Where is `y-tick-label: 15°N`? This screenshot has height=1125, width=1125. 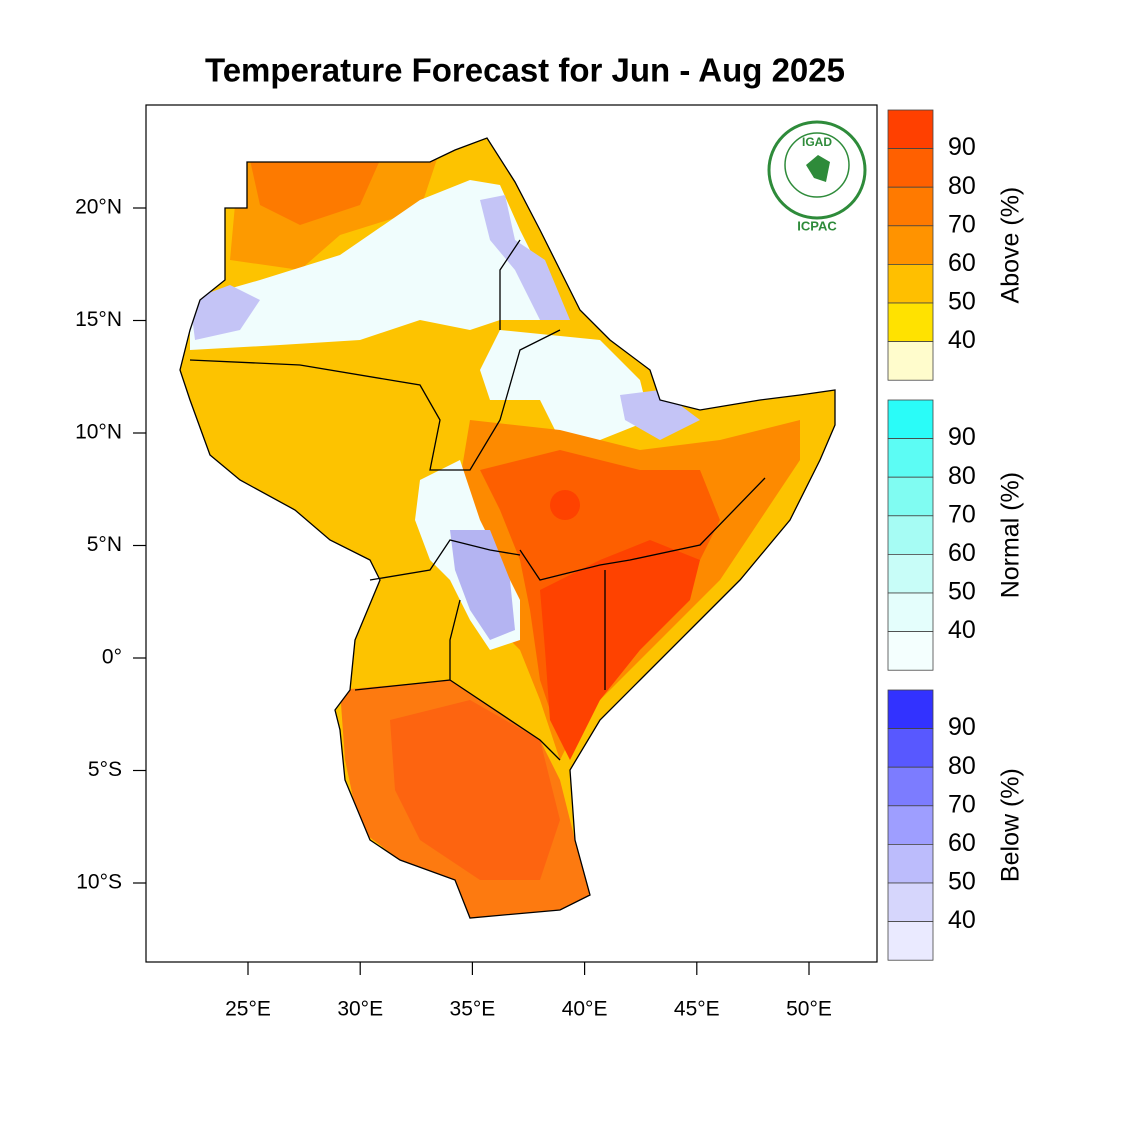 y-tick-label: 15°N is located at coordinates (98, 319).